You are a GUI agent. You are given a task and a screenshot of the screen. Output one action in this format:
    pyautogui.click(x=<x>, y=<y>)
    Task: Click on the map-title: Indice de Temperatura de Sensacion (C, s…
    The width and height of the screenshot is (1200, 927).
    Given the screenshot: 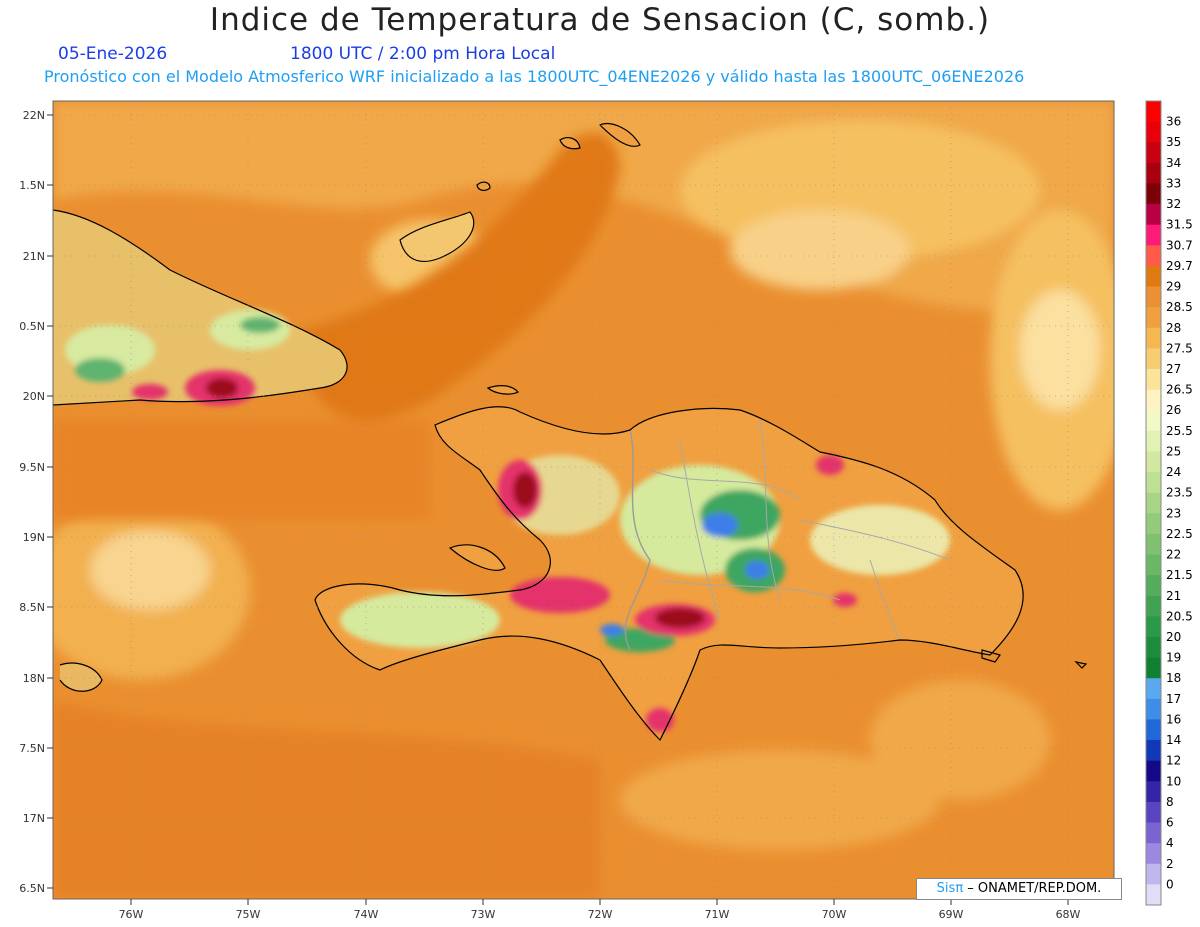 What is the action you would take?
    pyautogui.click(x=600, y=20)
    